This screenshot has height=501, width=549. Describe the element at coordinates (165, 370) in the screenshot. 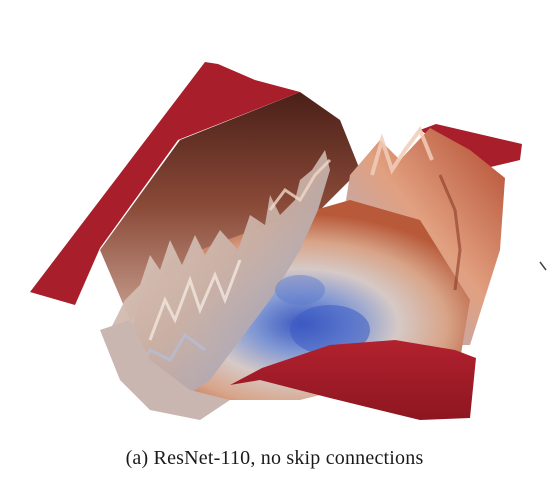

I see `lower-left-surface` at that location.